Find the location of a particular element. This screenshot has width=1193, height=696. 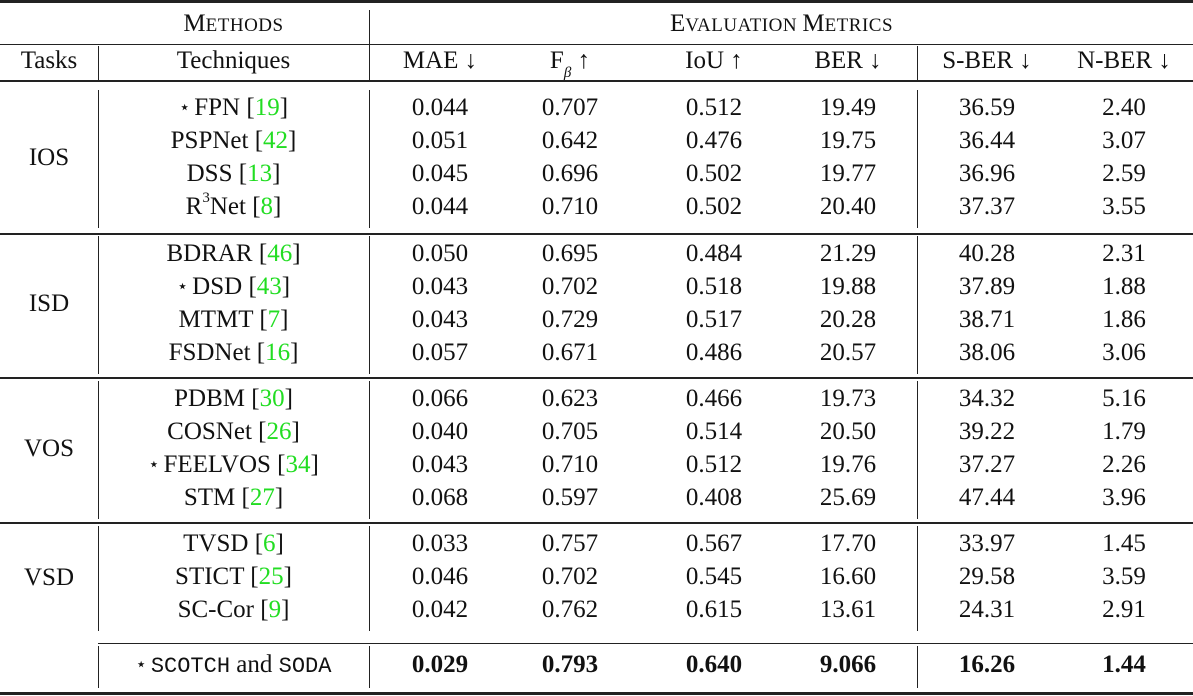

metric-ber: 19.88 is located at coordinates (848, 286).